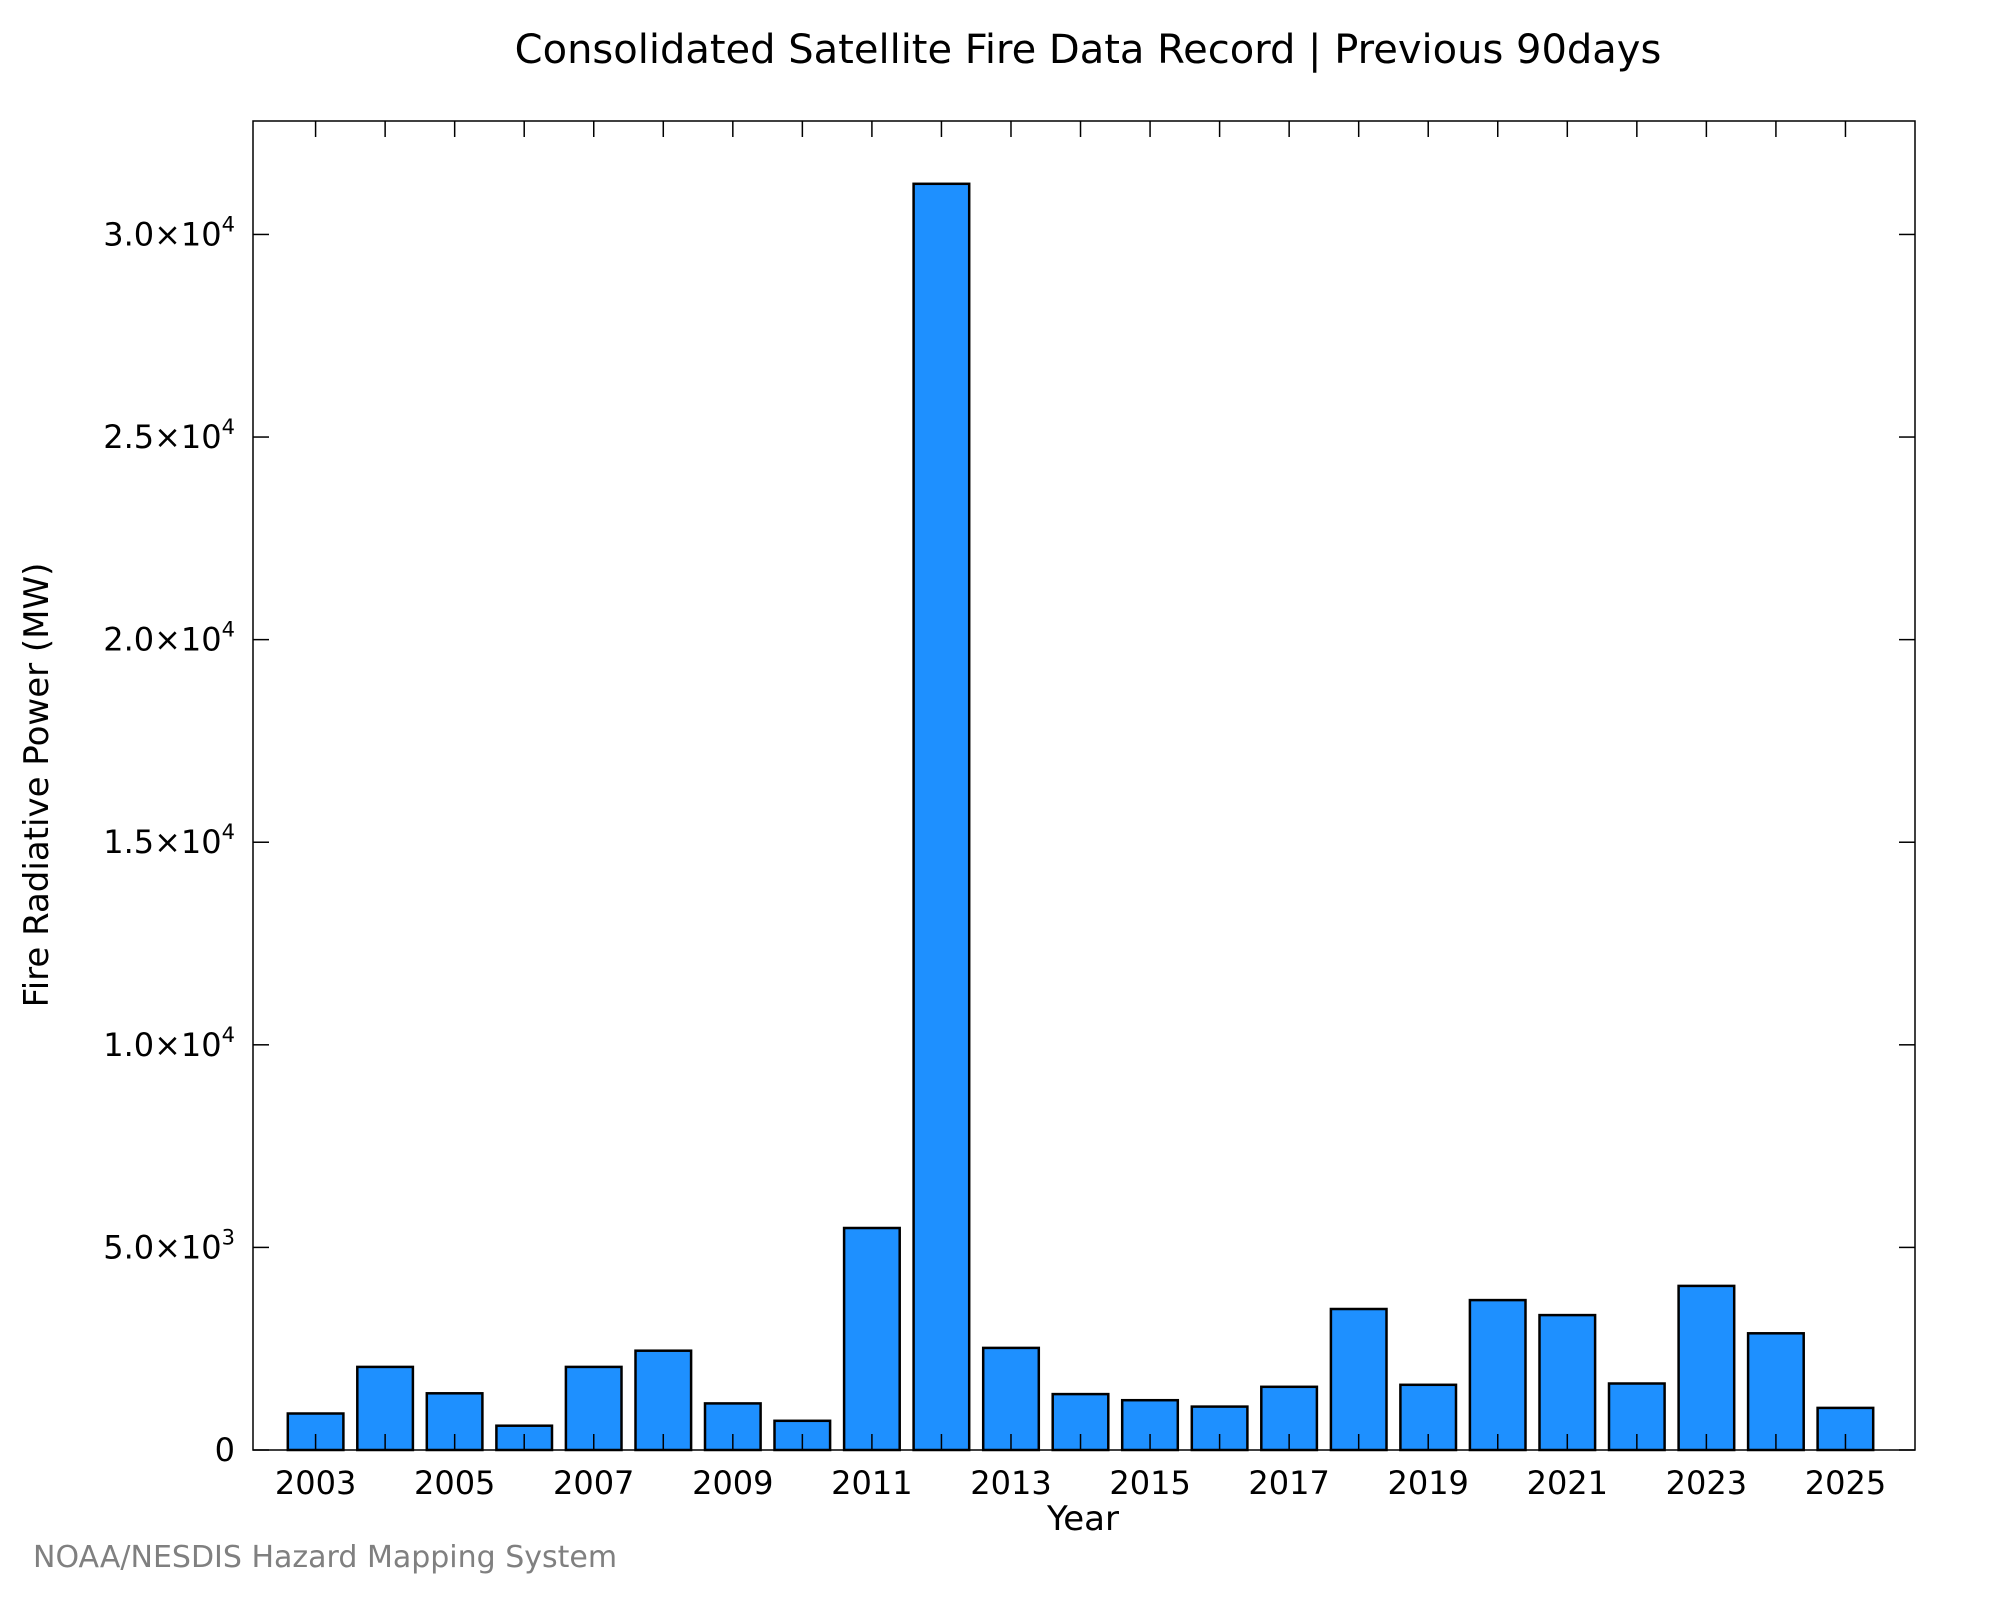 Image resolution: width=2000 pixels, height=1600 pixels. I want to click on source-footer: NOAA/NESDIS Hazard Mapping System, so click(325, 1557).